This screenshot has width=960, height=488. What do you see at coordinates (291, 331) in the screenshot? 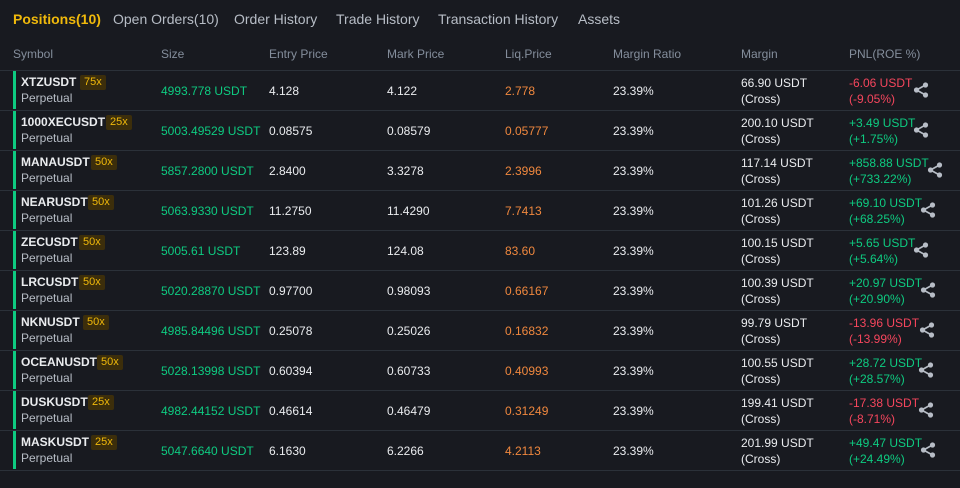
I see `entry-price: 0.25078` at bounding box center [291, 331].